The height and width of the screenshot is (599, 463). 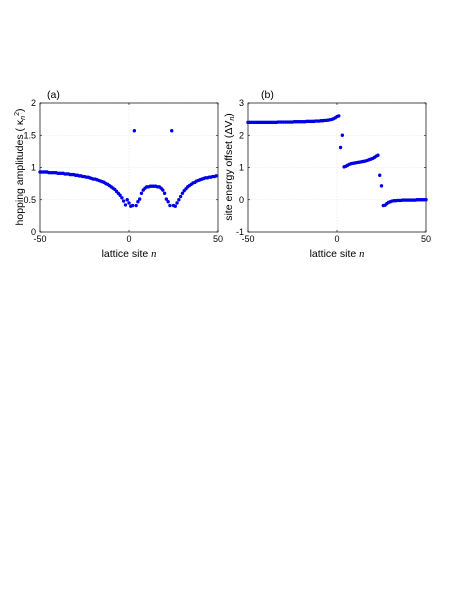 I want to click on panel-a-grid, so click(x=129, y=167).